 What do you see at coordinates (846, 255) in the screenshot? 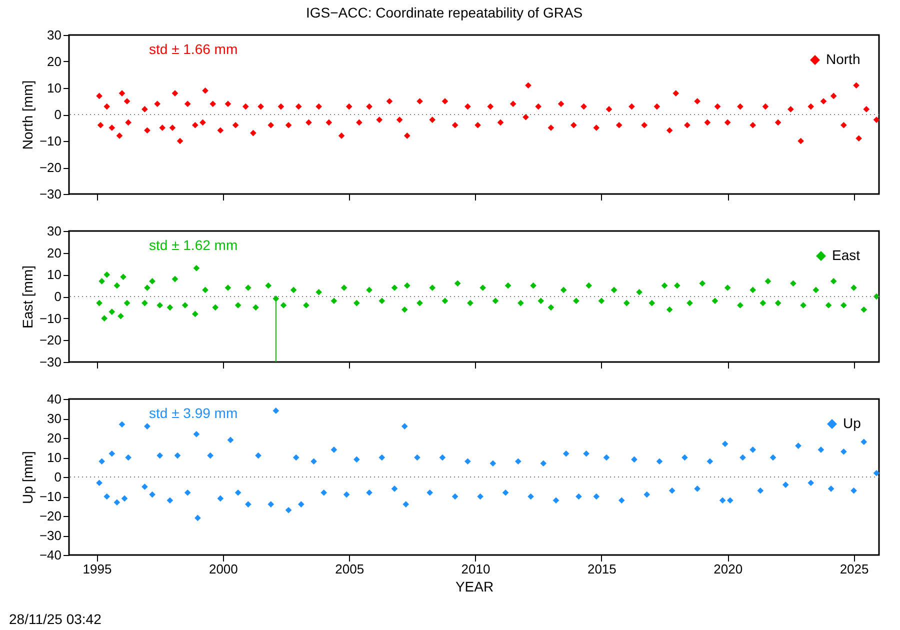
I see `legend-label: East` at bounding box center [846, 255].